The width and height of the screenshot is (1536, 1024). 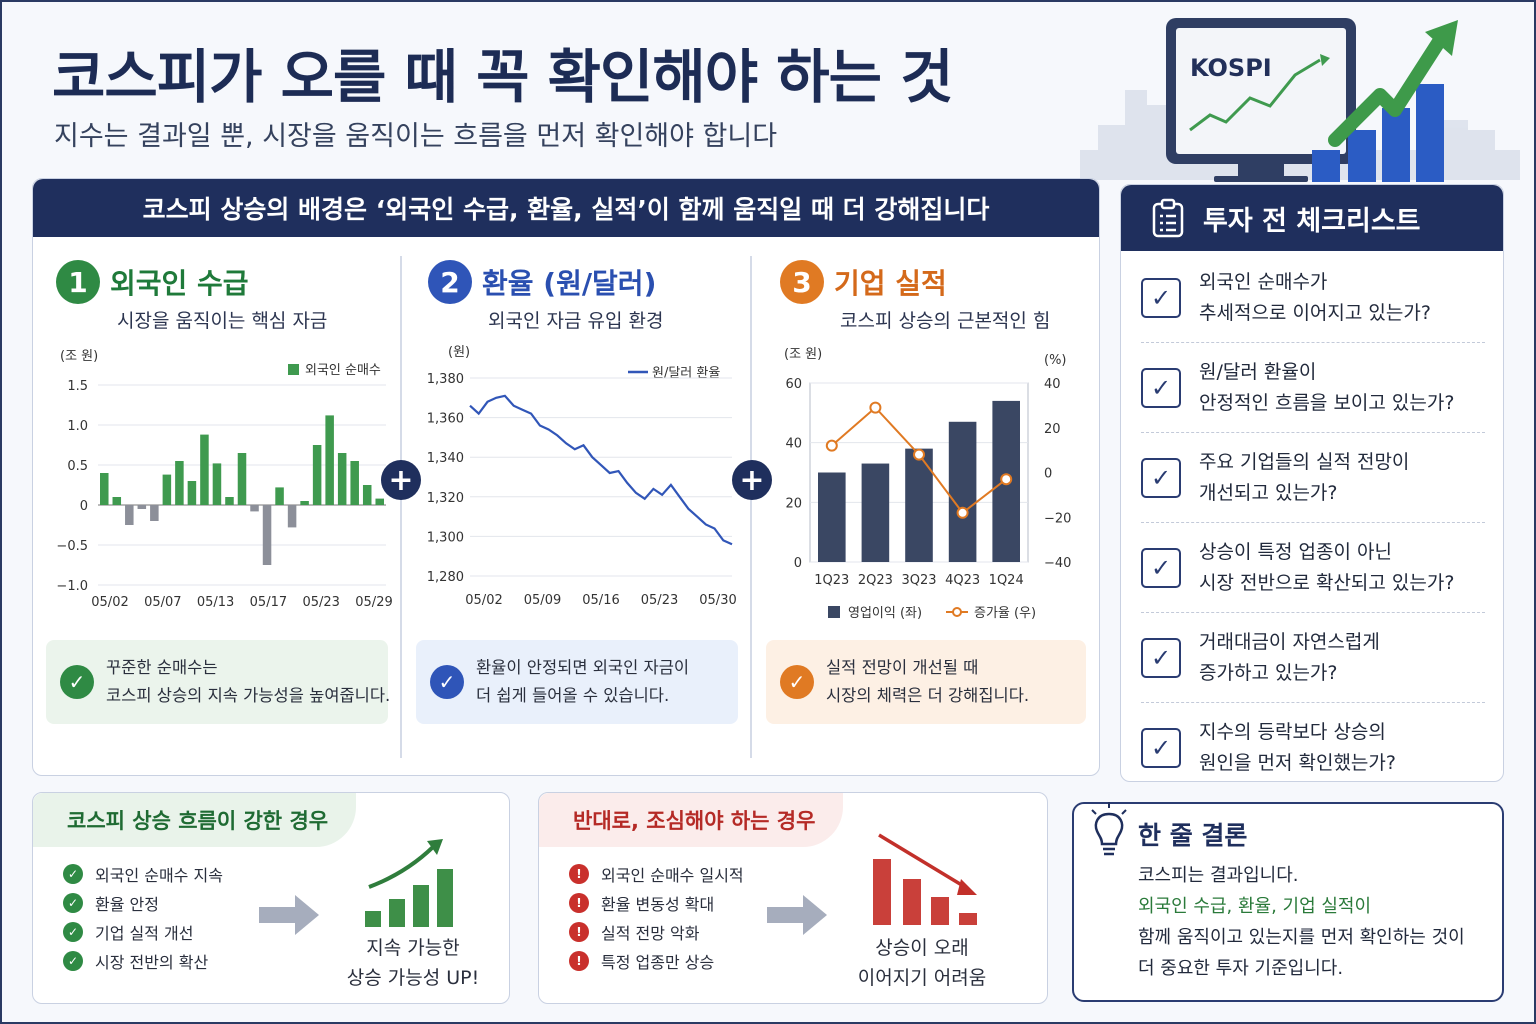 What do you see at coordinates (1006, 580) in the screenshot?
I see `x-tick-label: 1Q24` at bounding box center [1006, 580].